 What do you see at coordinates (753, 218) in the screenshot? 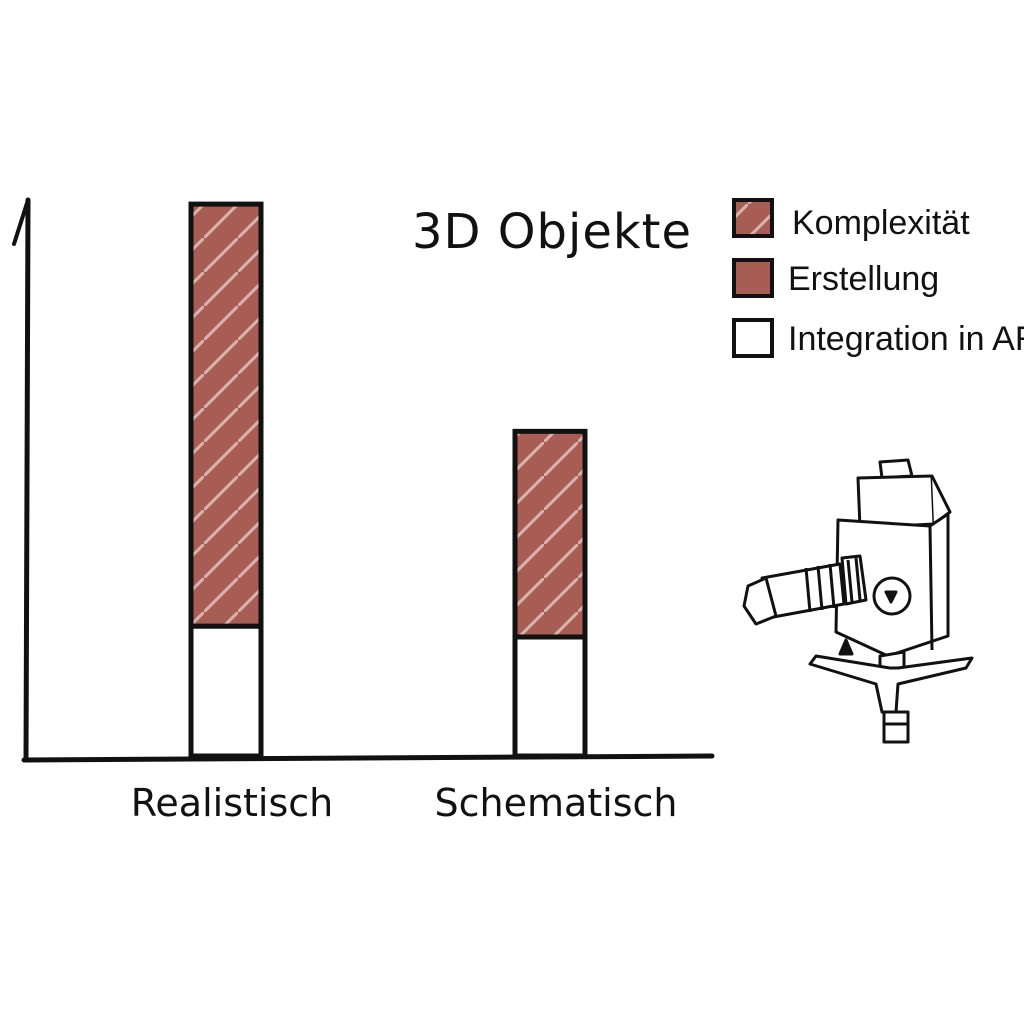
I see `legend-swatch-komplexitaet` at bounding box center [753, 218].